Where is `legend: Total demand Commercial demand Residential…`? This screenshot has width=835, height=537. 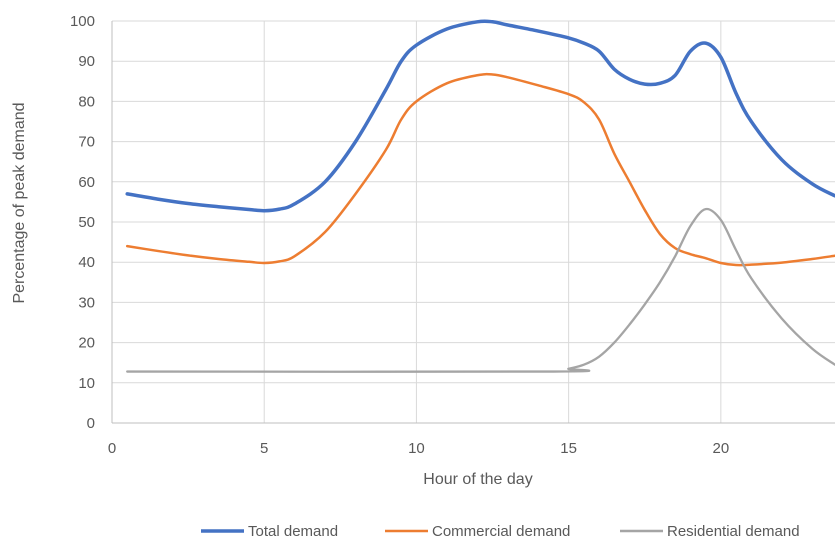 legend: Total demand Commercial demand Residential… is located at coordinates (500, 530).